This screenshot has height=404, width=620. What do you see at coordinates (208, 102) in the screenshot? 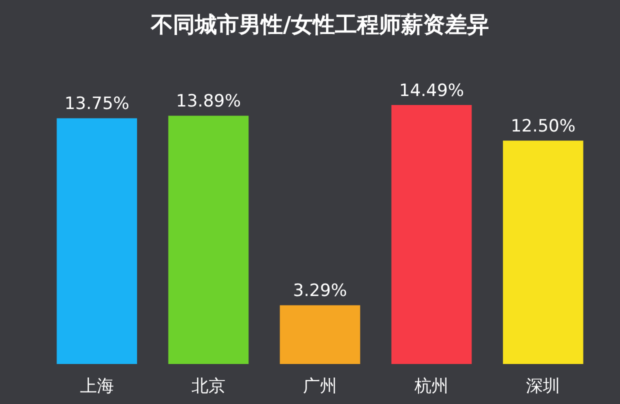
I see `data-label: 13.89%` at bounding box center [208, 102].